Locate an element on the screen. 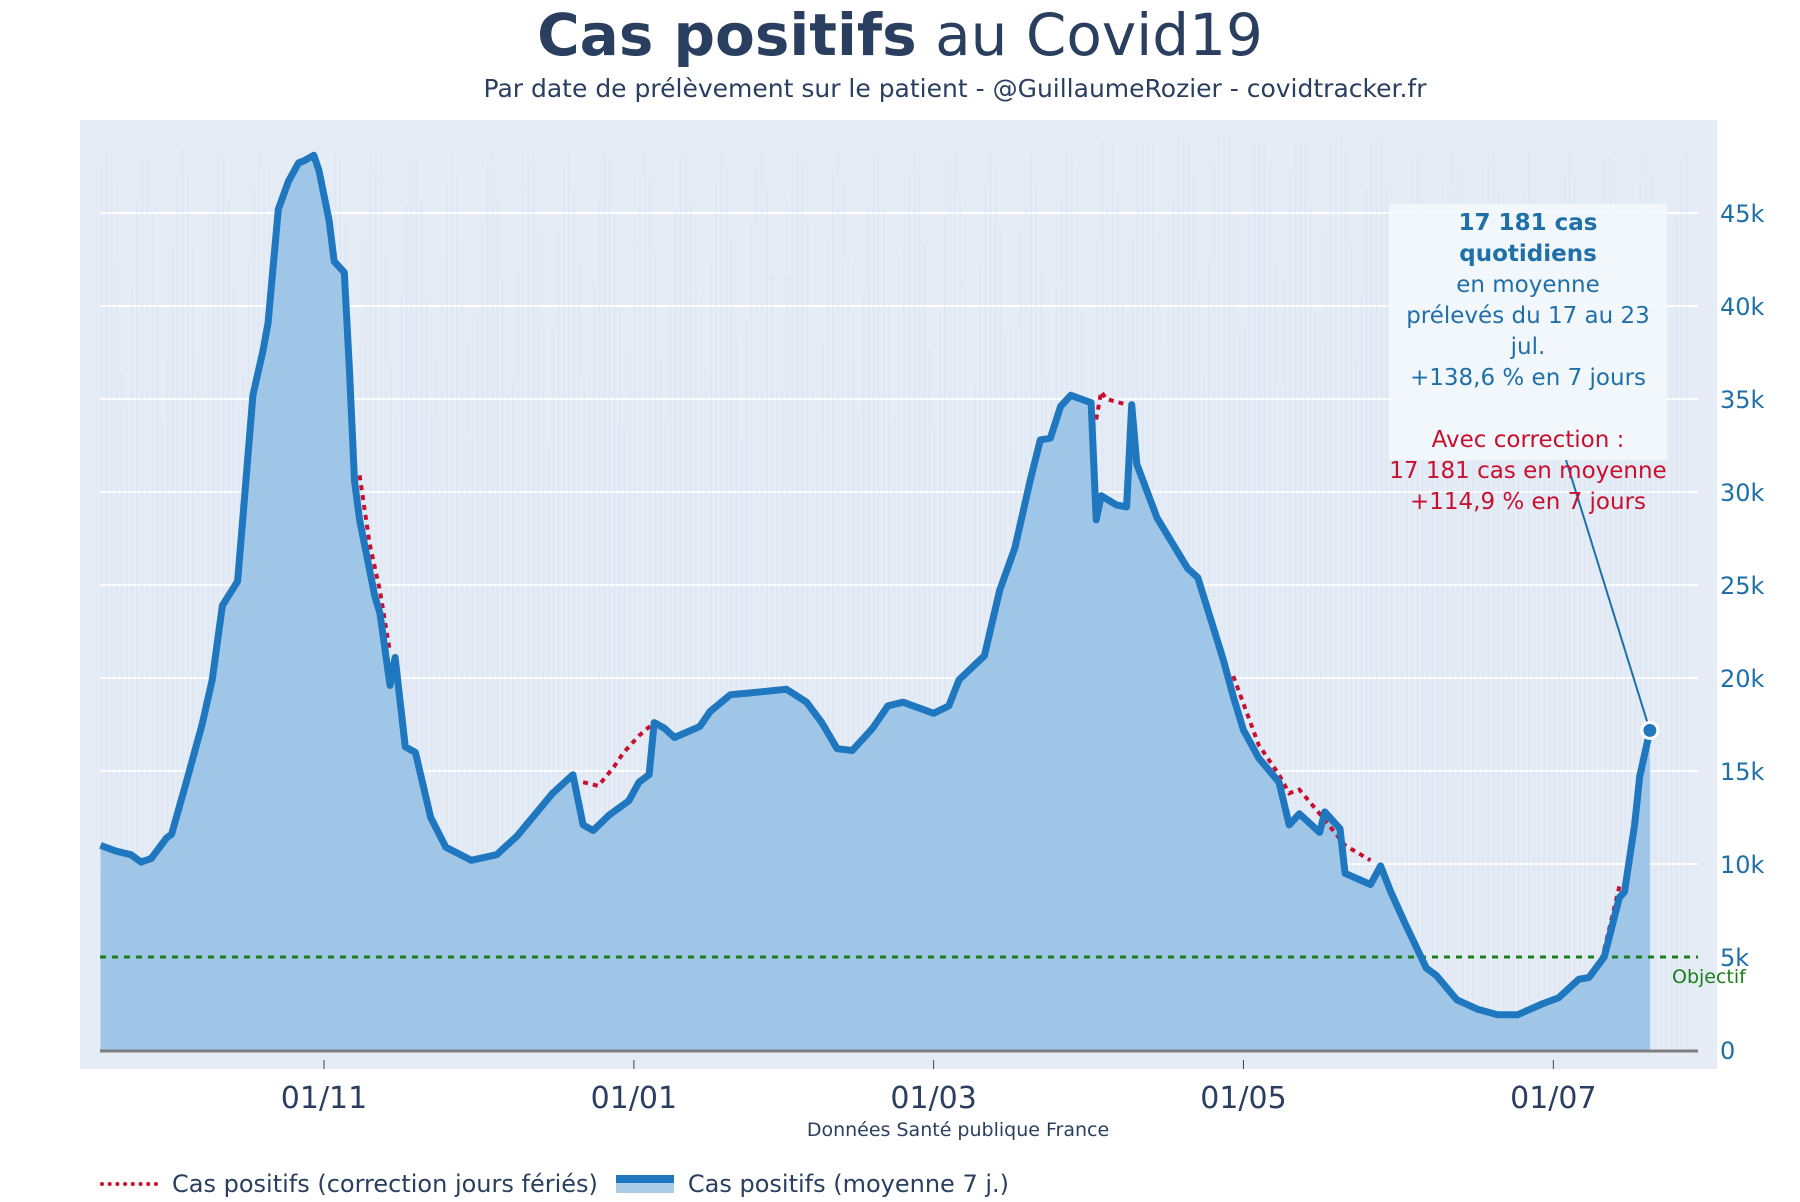 Image resolution: width=1800 pixels, height=1202 pixels. last-point-marker is located at coordinates (1650, 730).